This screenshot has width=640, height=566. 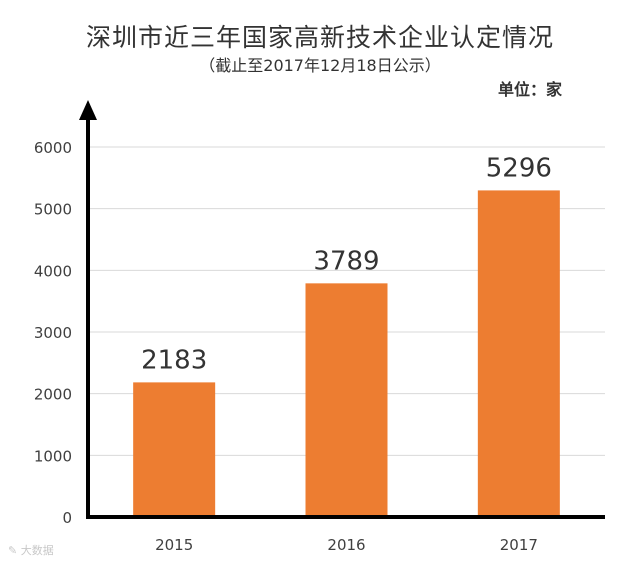 I want to click on y-tick-label: 0, so click(x=67, y=518).